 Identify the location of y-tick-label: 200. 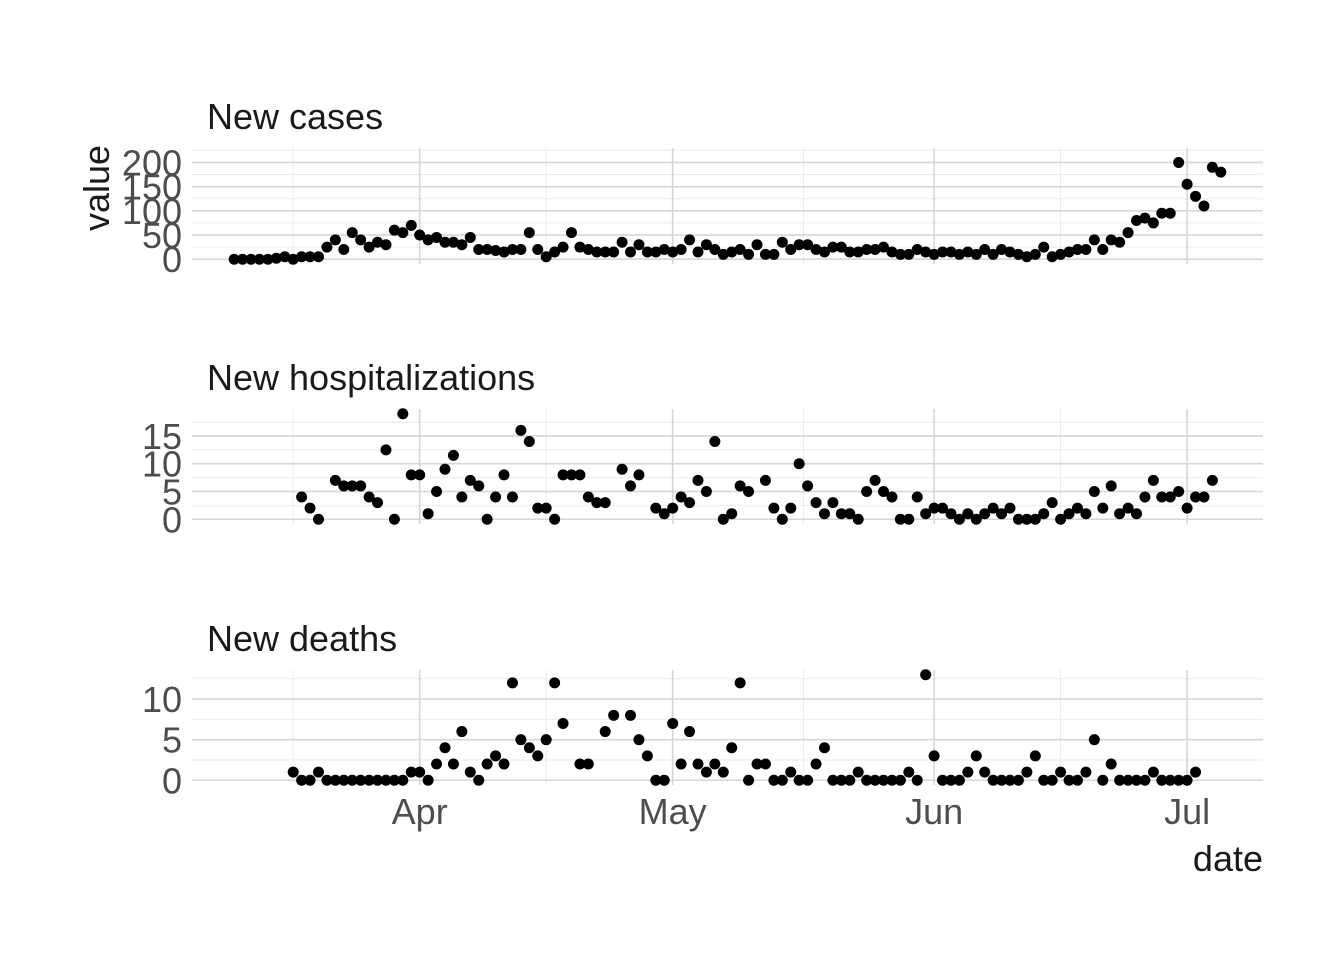
(152, 162).